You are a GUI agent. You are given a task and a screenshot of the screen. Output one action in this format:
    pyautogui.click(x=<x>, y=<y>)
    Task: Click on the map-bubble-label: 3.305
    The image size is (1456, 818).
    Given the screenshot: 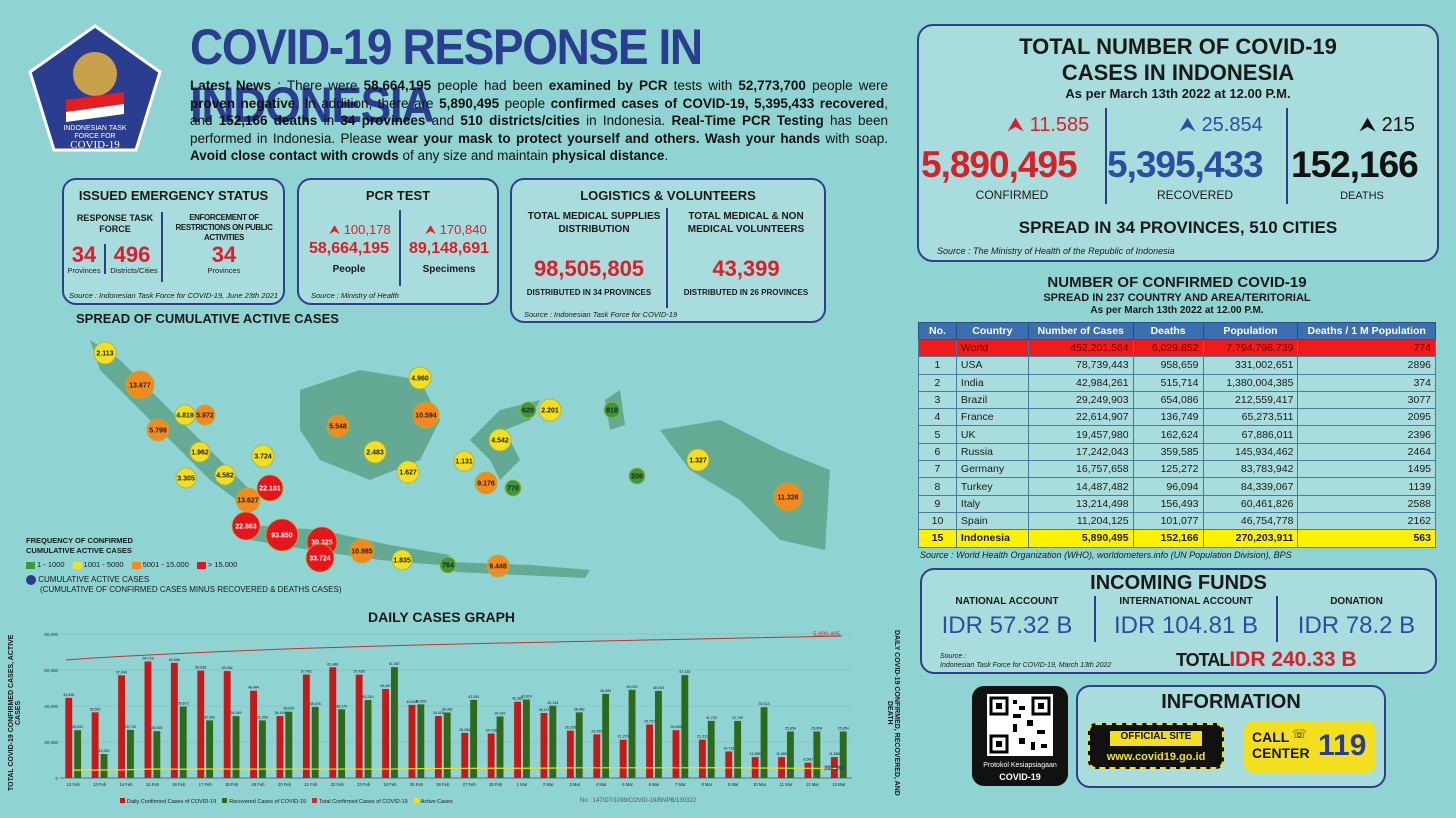 What is the action you would take?
    pyautogui.click(x=186, y=479)
    